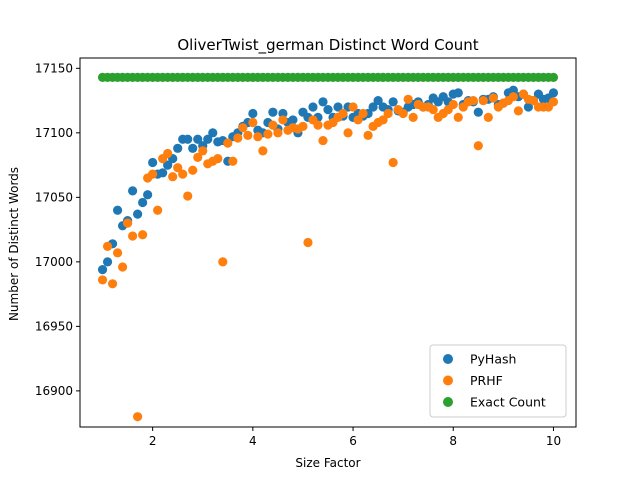 The width and height of the screenshot is (640, 484). I want to click on x-tick-label: 2, so click(153, 441).